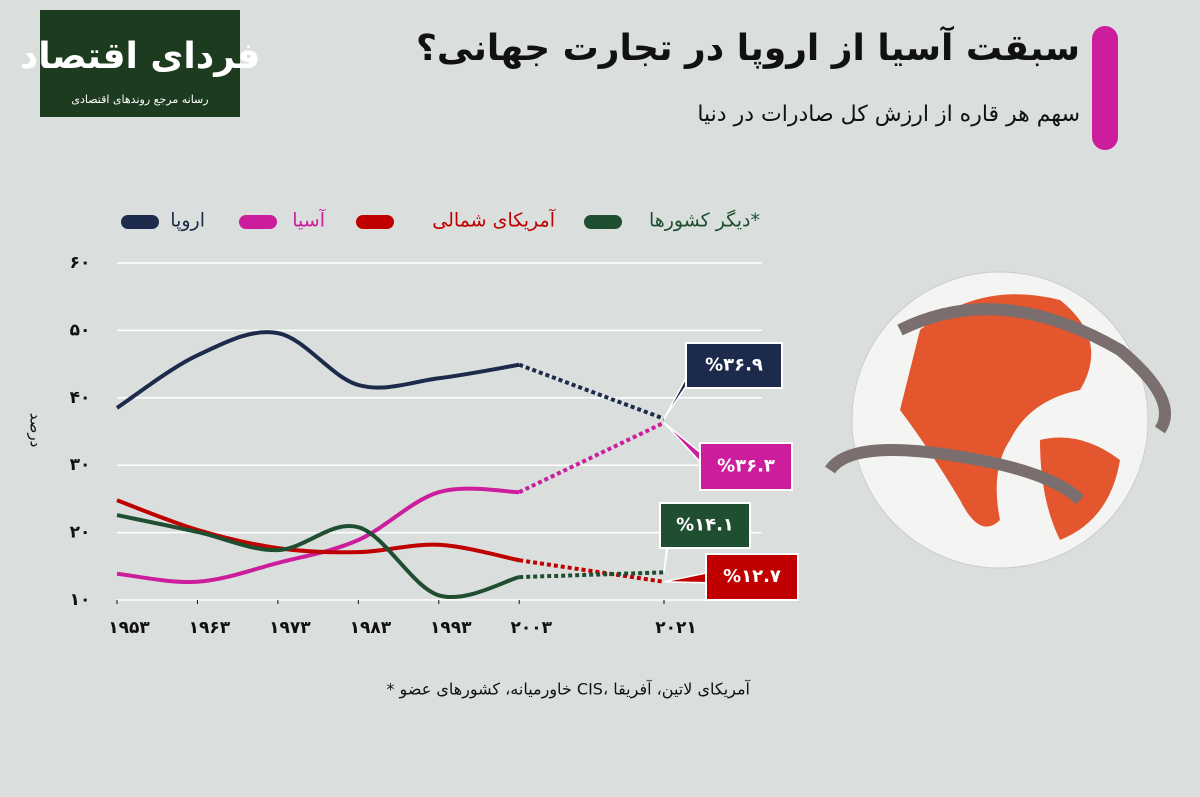 The width and height of the screenshot is (1200, 797). Describe the element at coordinates (704, 220) in the screenshot. I see `legend-label: دیگر کشورها*` at that location.